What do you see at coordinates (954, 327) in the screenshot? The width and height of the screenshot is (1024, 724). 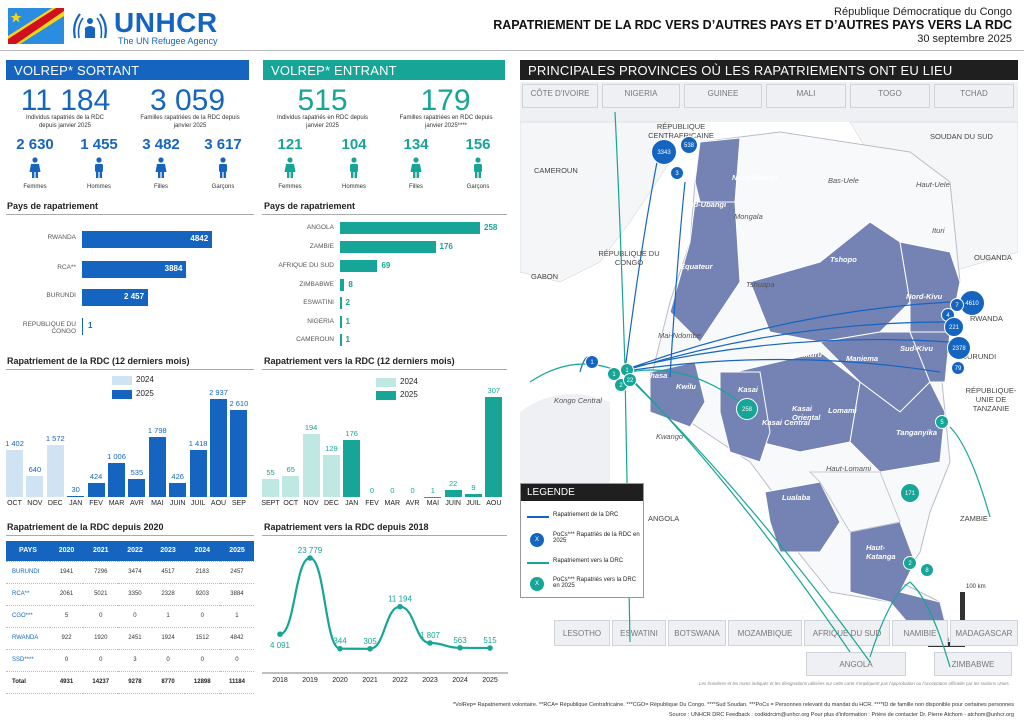 I see `blue-pin: 221` at bounding box center [954, 327].